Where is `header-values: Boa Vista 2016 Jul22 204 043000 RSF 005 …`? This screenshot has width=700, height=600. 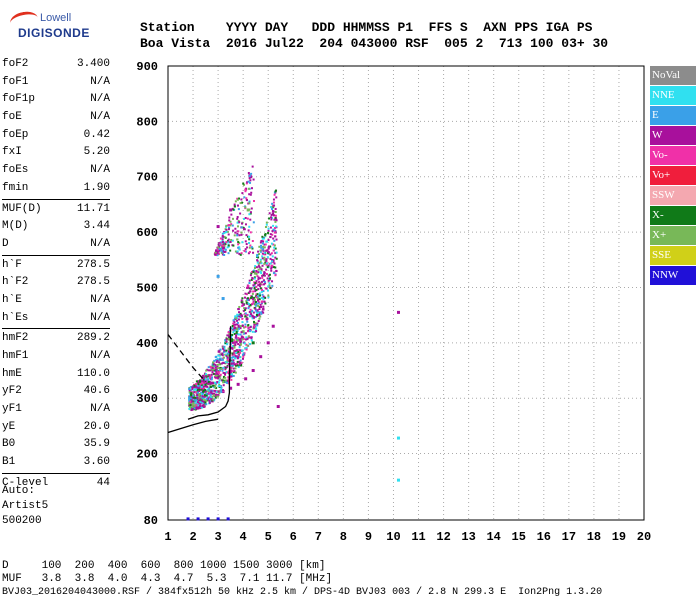 header-values: Boa Vista 2016 Jul22 204 043000 RSF 005 … is located at coordinates (374, 43).